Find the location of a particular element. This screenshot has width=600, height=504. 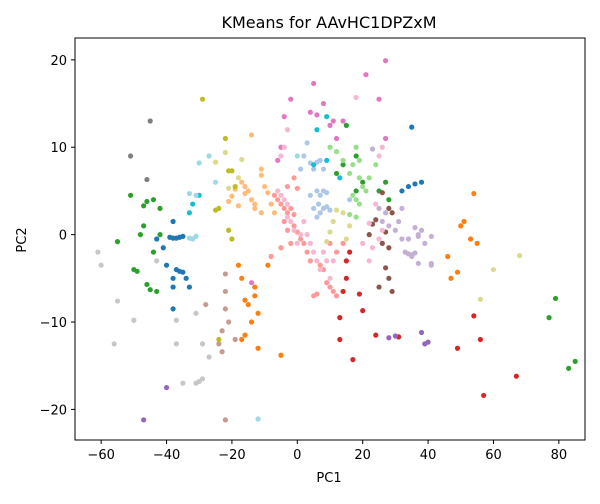

x-tick-label: 60 is located at coordinates (493, 455).